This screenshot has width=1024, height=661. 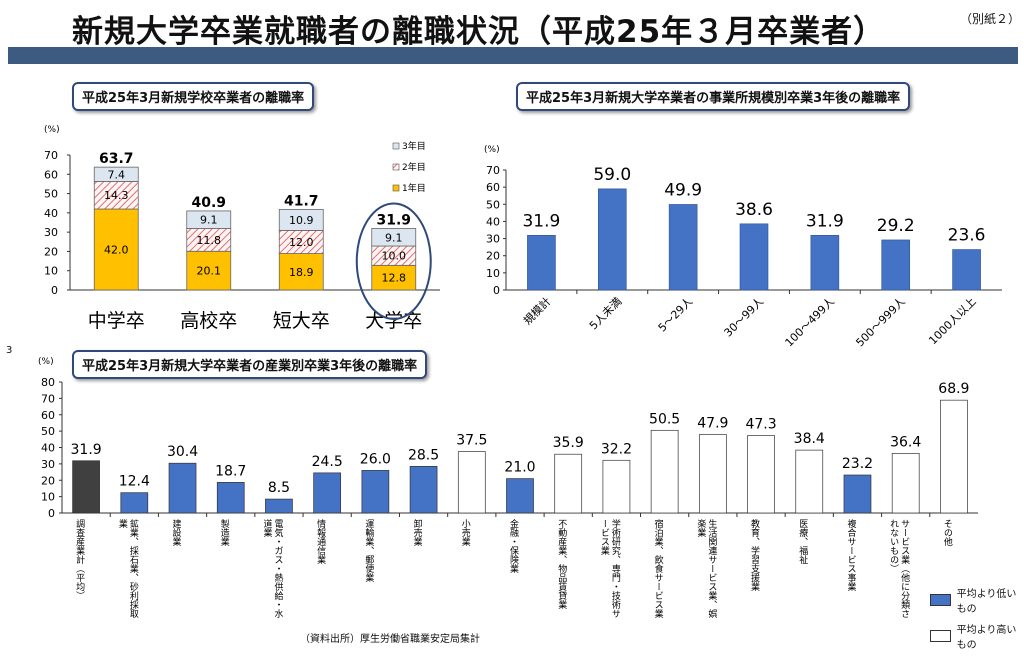 I want to click on x-category-label: 生活関連サービス業、娯, so click(x=711, y=568).